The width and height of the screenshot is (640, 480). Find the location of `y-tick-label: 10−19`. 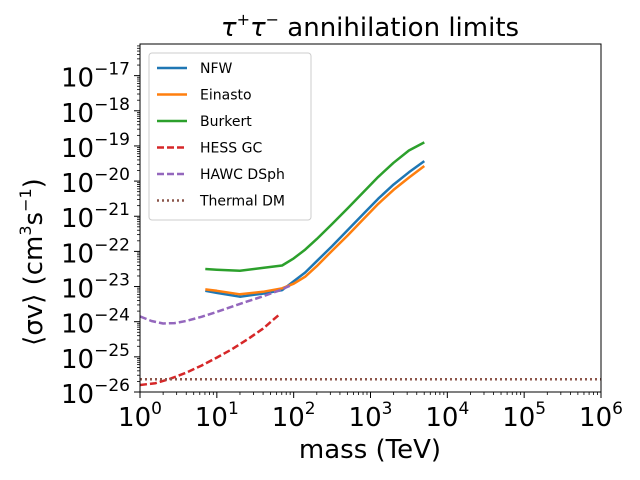

y-tick-label: 10−19 is located at coordinates (95, 147).